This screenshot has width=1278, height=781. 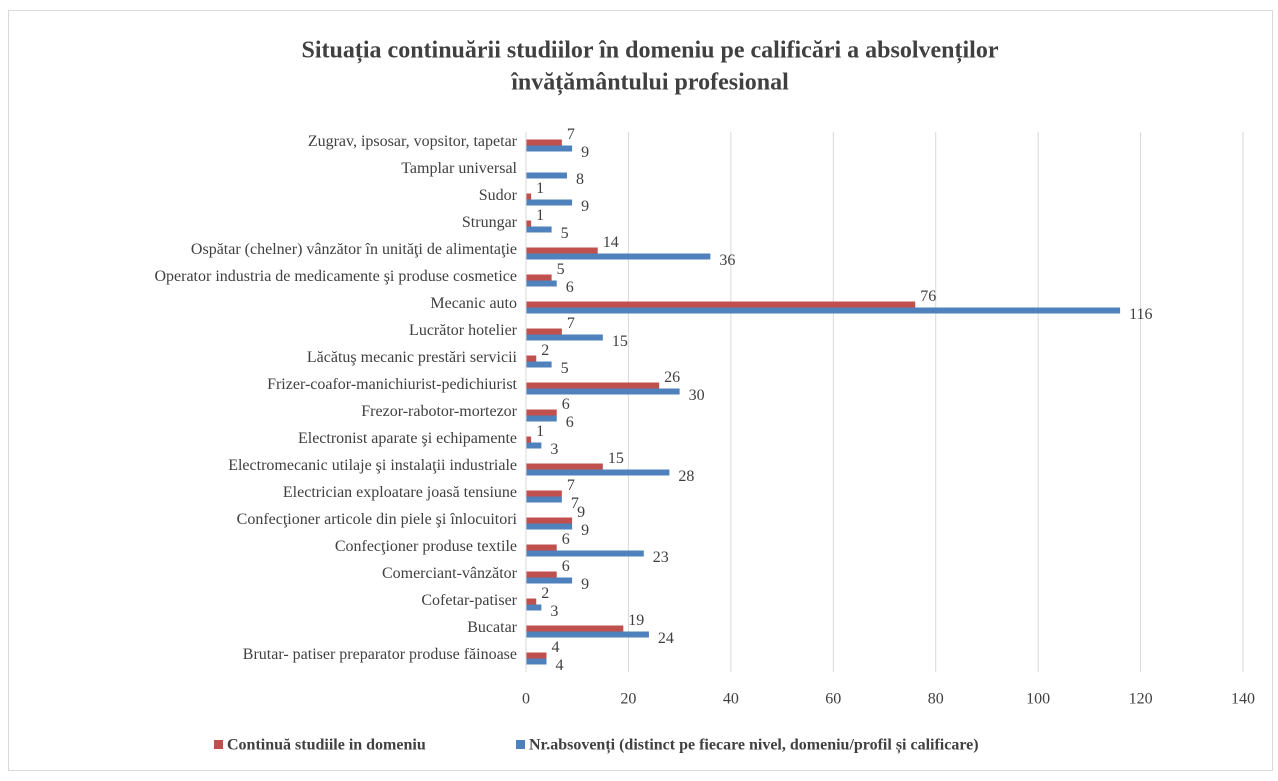 What do you see at coordinates (498, 195) in the screenshot?
I see `y-tick-label: Sudor` at bounding box center [498, 195].